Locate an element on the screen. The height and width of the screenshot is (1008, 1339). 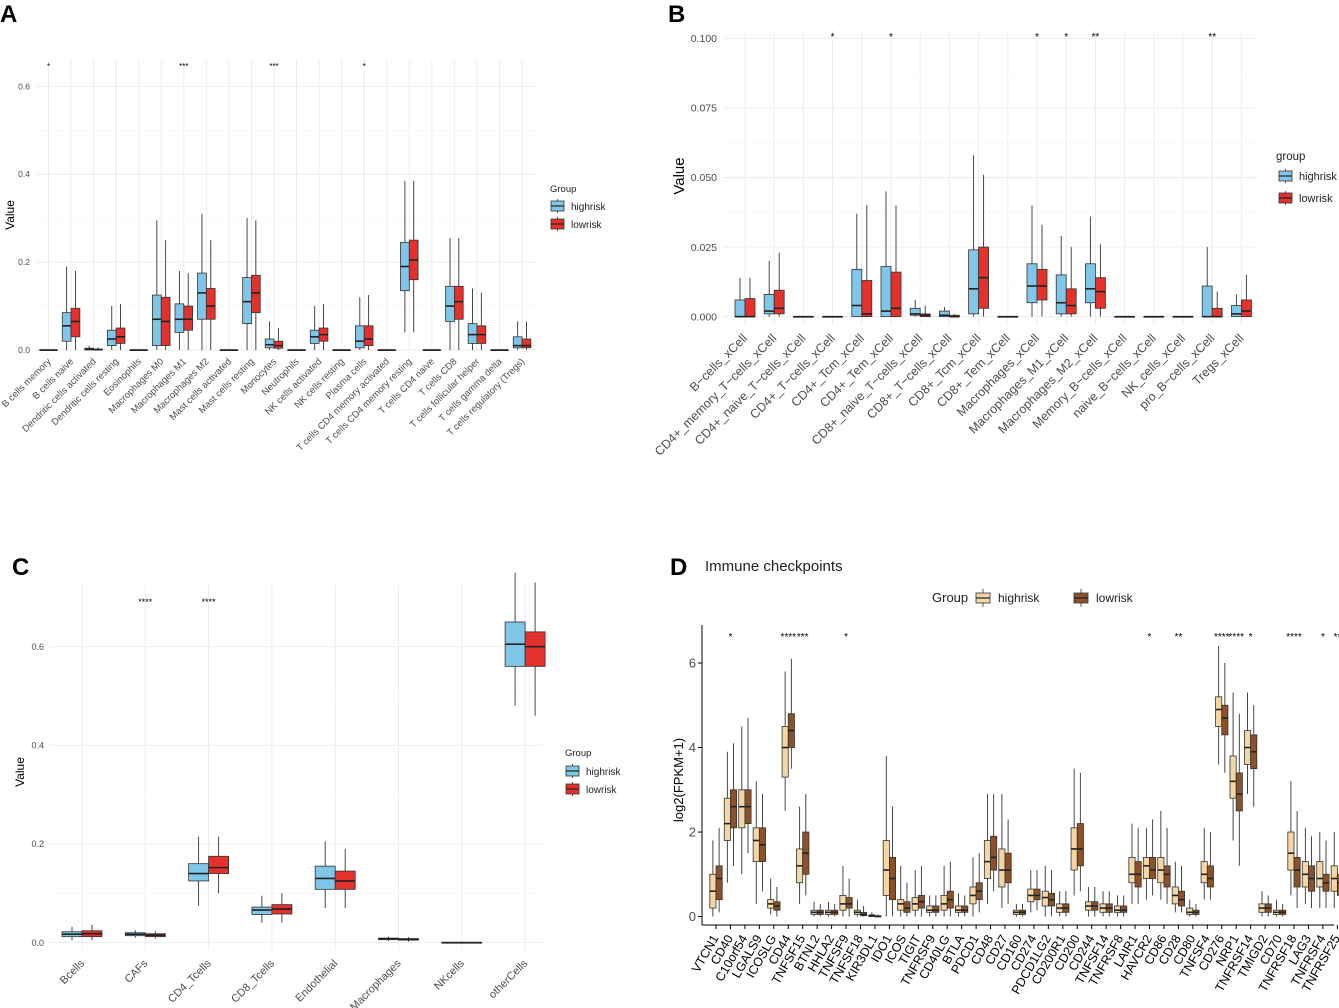
series-lowrisk is located at coordinates (1027, 788).